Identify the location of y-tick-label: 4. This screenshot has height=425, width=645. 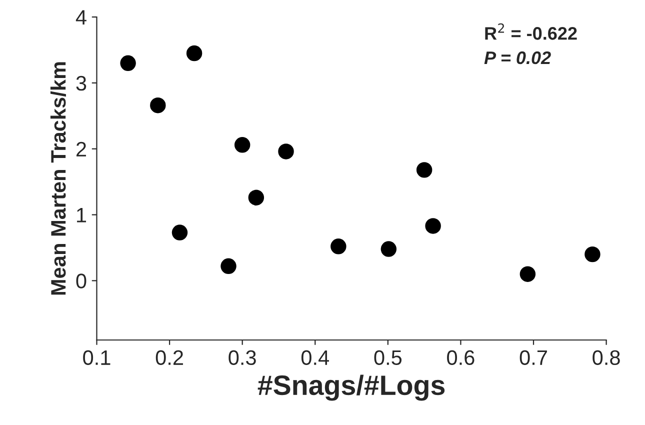
(81, 17).